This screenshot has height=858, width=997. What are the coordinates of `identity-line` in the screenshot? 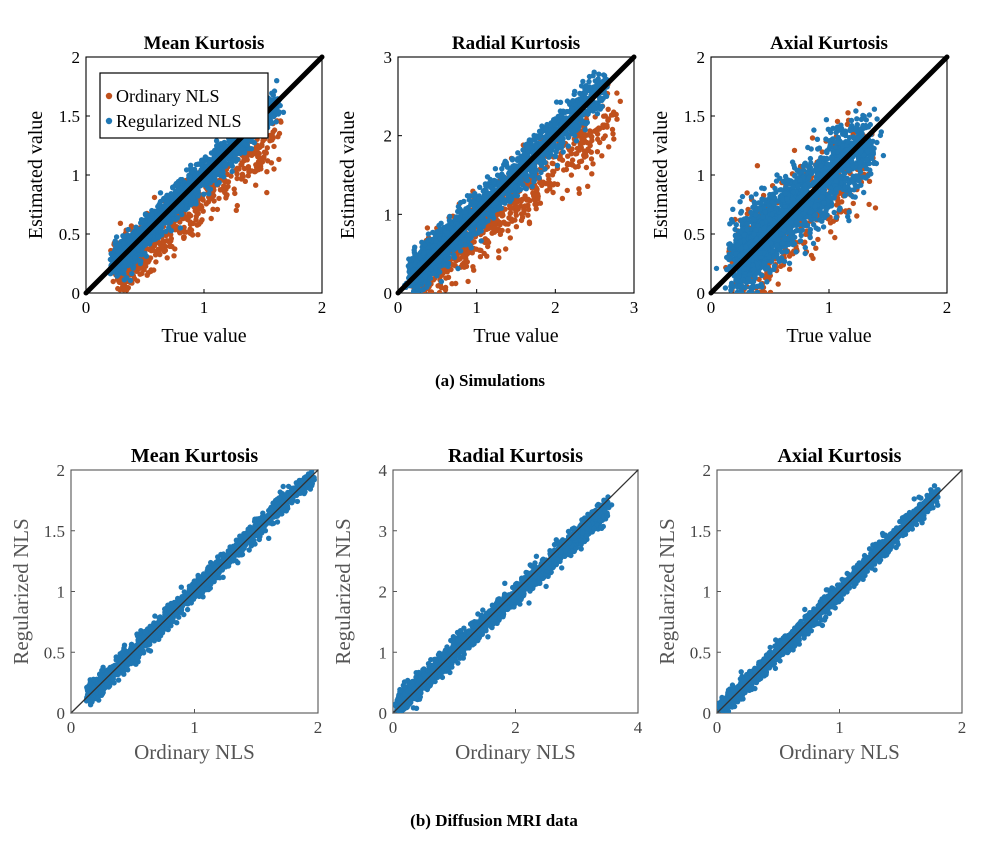 It's located at (516, 175).